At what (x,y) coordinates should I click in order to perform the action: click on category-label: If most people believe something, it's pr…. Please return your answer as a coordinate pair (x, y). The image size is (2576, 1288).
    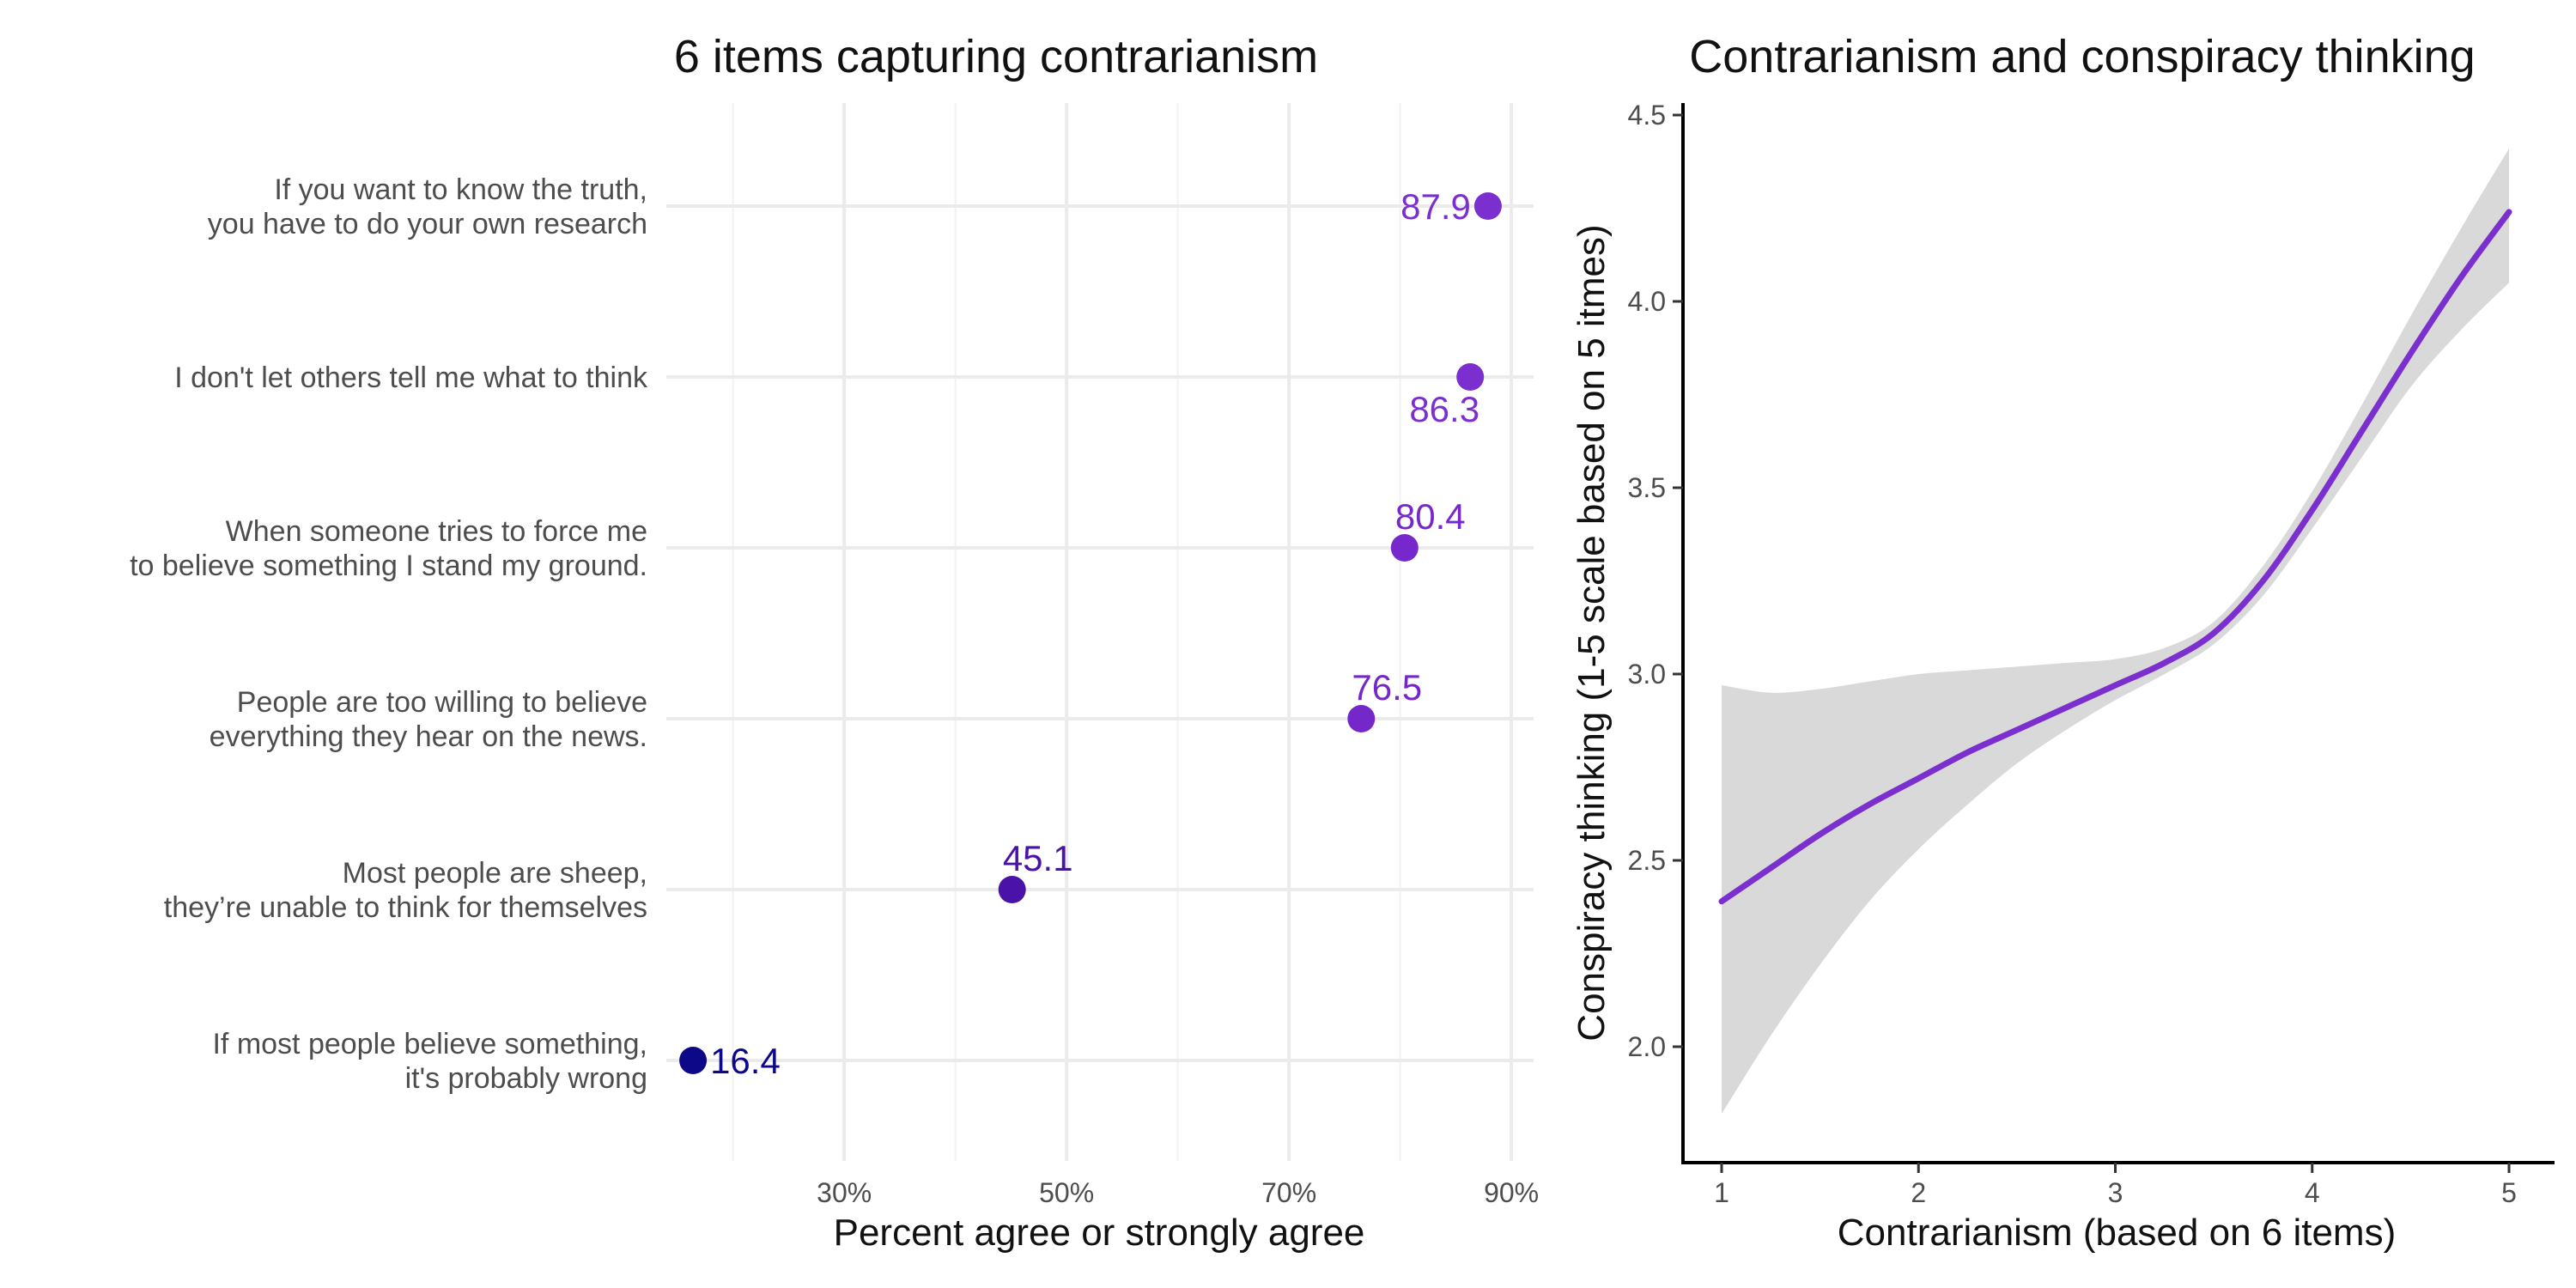
    Looking at the image, I should click on (430, 1061).